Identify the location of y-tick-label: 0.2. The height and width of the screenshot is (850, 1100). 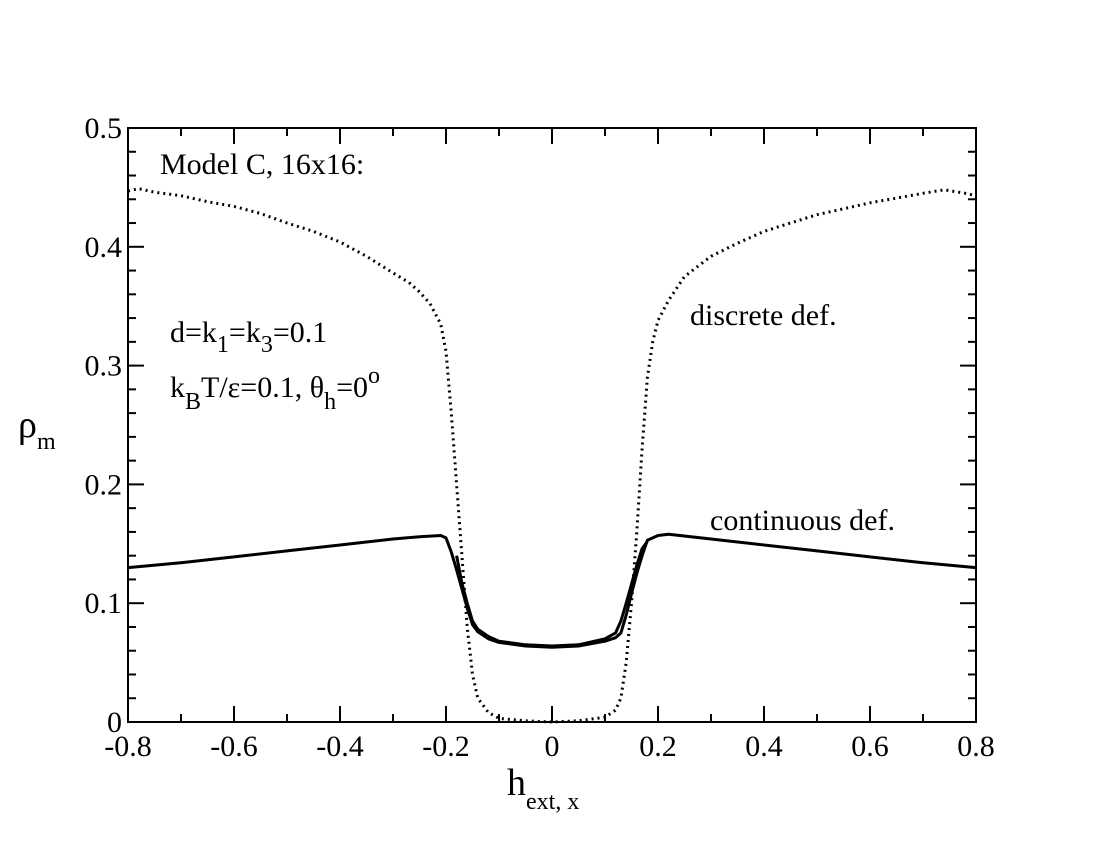
(104, 484).